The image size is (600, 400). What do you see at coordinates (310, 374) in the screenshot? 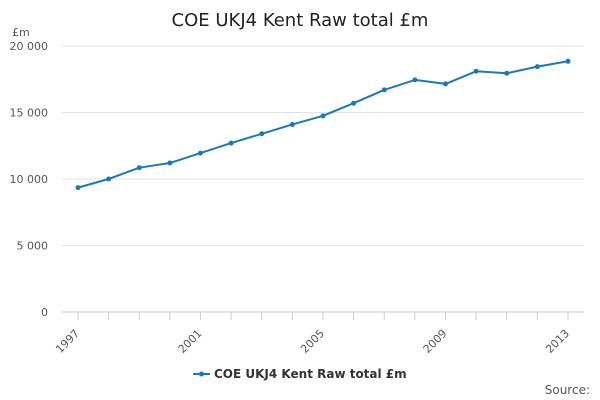
I see `legend-label: COE UKJ4 Kent Raw total £m` at bounding box center [310, 374].